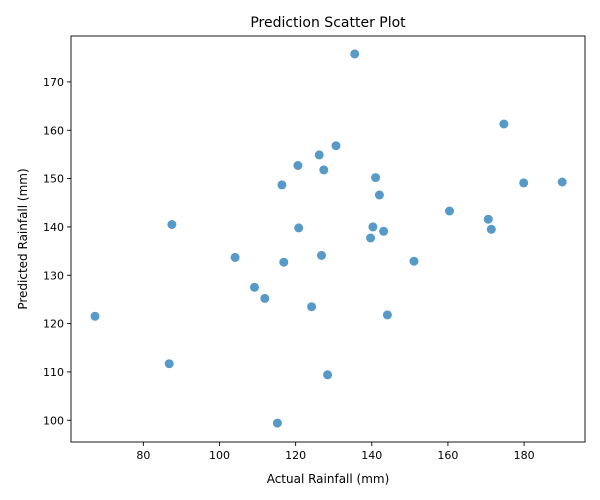 The image size is (600, 500). Describe the element at coordinates (53, 372) in the screenshot. I see `y-tick-label-110: 110` at that location.